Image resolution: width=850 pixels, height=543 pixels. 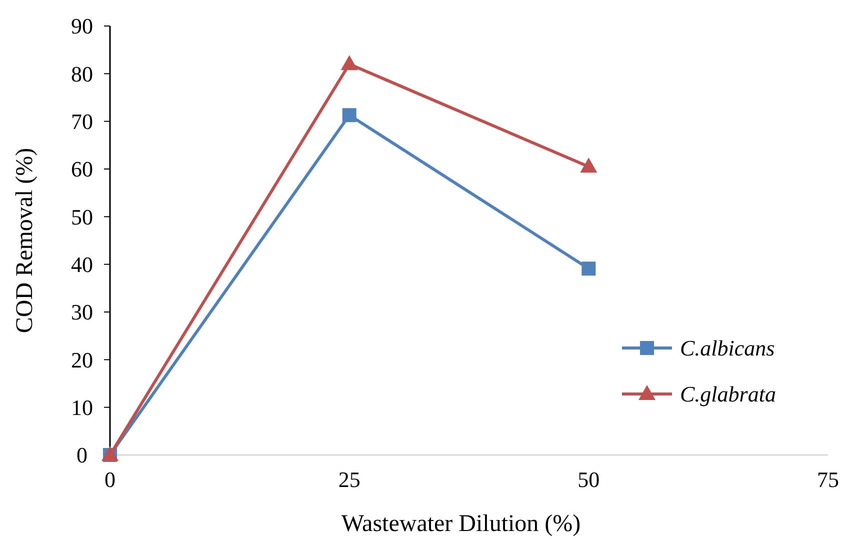 I want to click on x-tick-label: 0, so click(x=110, y=479).